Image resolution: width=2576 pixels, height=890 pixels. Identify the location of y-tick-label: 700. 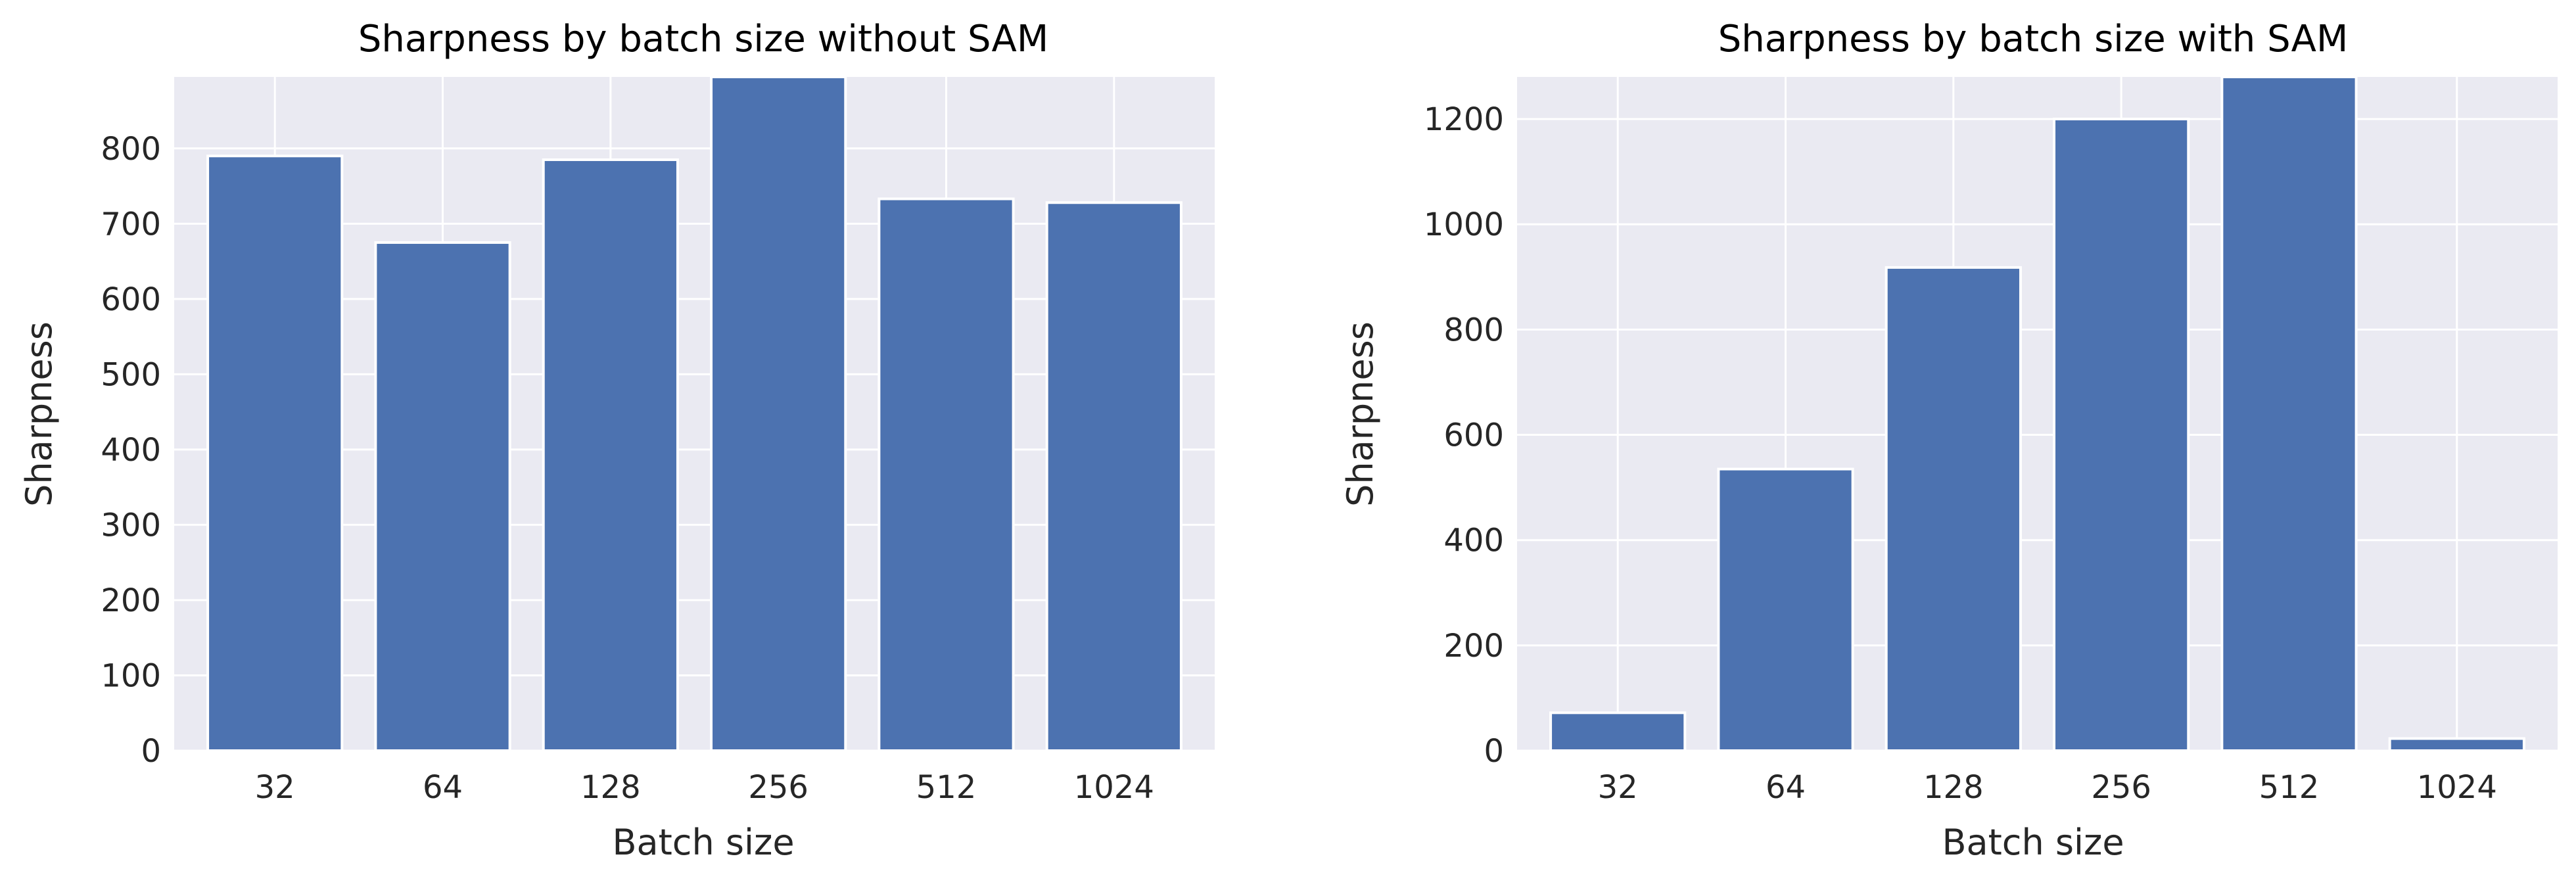
(131, 224).